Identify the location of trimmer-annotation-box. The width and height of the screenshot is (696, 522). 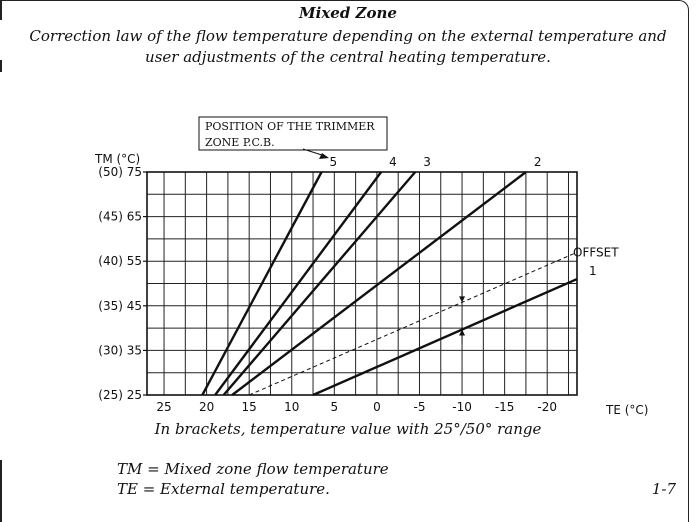
(293, 133).